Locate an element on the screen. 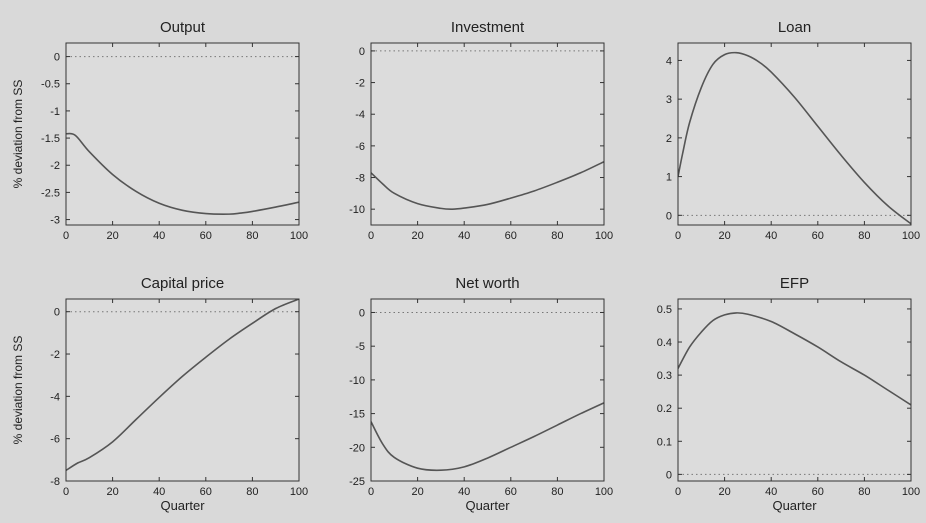 The height and width of the screenshot is (523, 926). panel-title: Capital price is located at coordinates (182, 283).